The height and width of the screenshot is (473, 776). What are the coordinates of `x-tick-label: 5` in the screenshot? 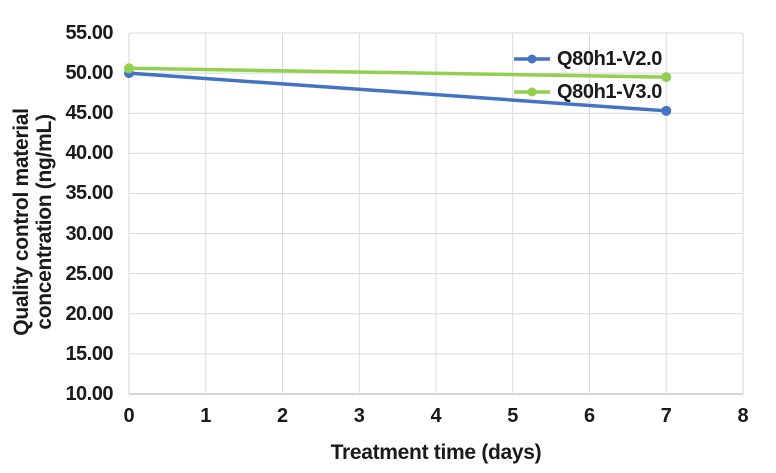 It's located at (513, 416).